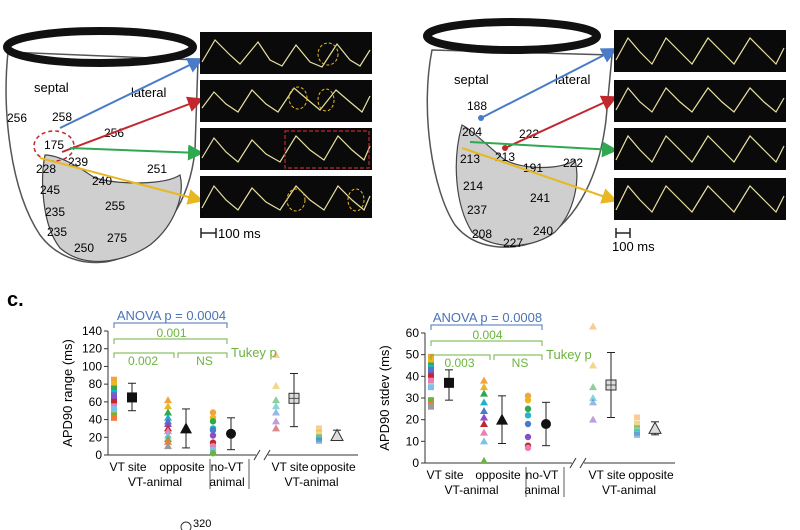 This screenshot has width=800, height=530. What do you see at coordinates (208, 233) in the screenshot?
I see `scale-bar-left` at bounding box center [208, 233].